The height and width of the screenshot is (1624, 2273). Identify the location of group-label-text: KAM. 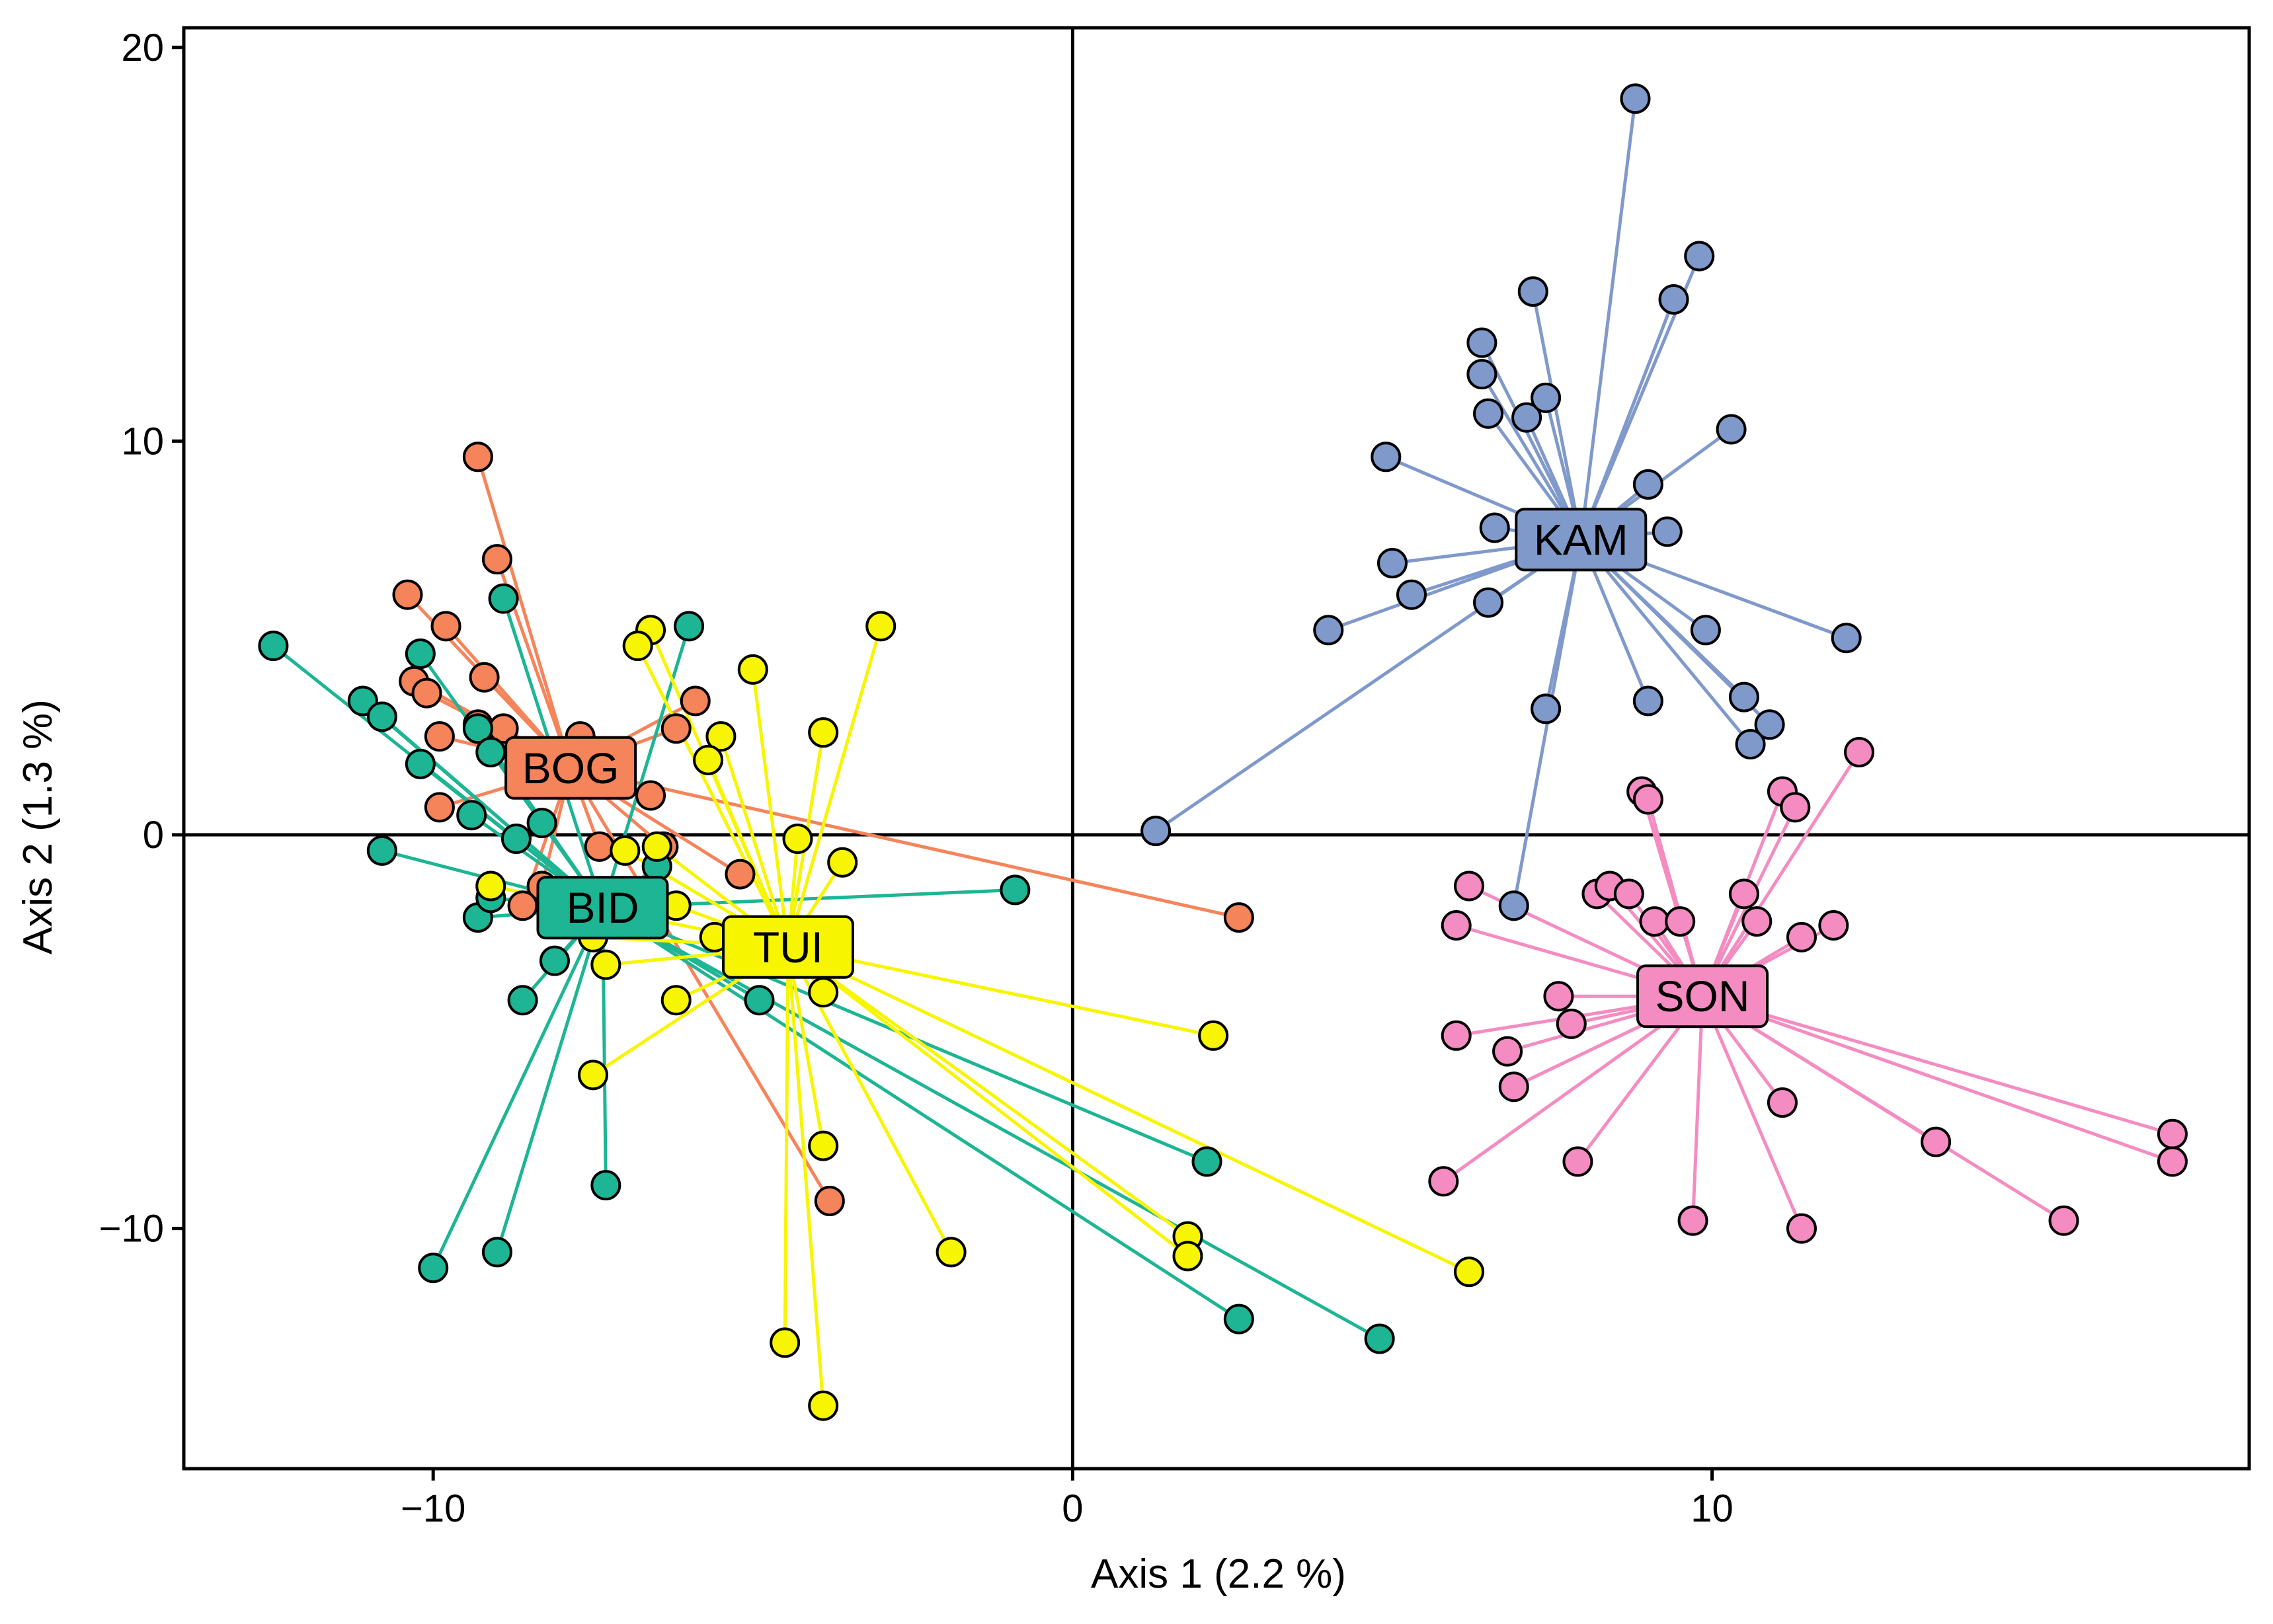
(1581, 539).